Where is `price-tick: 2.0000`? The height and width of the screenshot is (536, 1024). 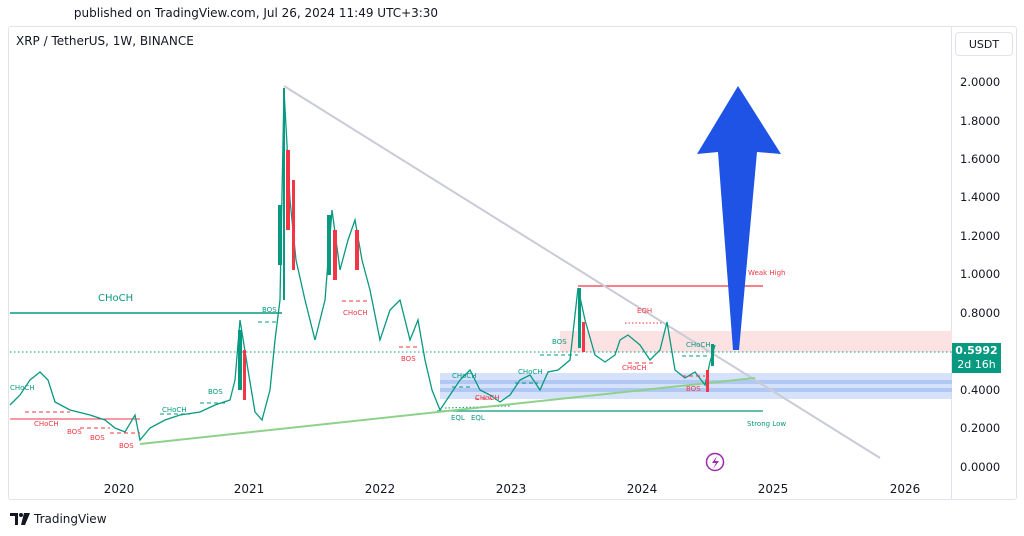 price-tick: 2.0000 is located at coordinates (980, 82).